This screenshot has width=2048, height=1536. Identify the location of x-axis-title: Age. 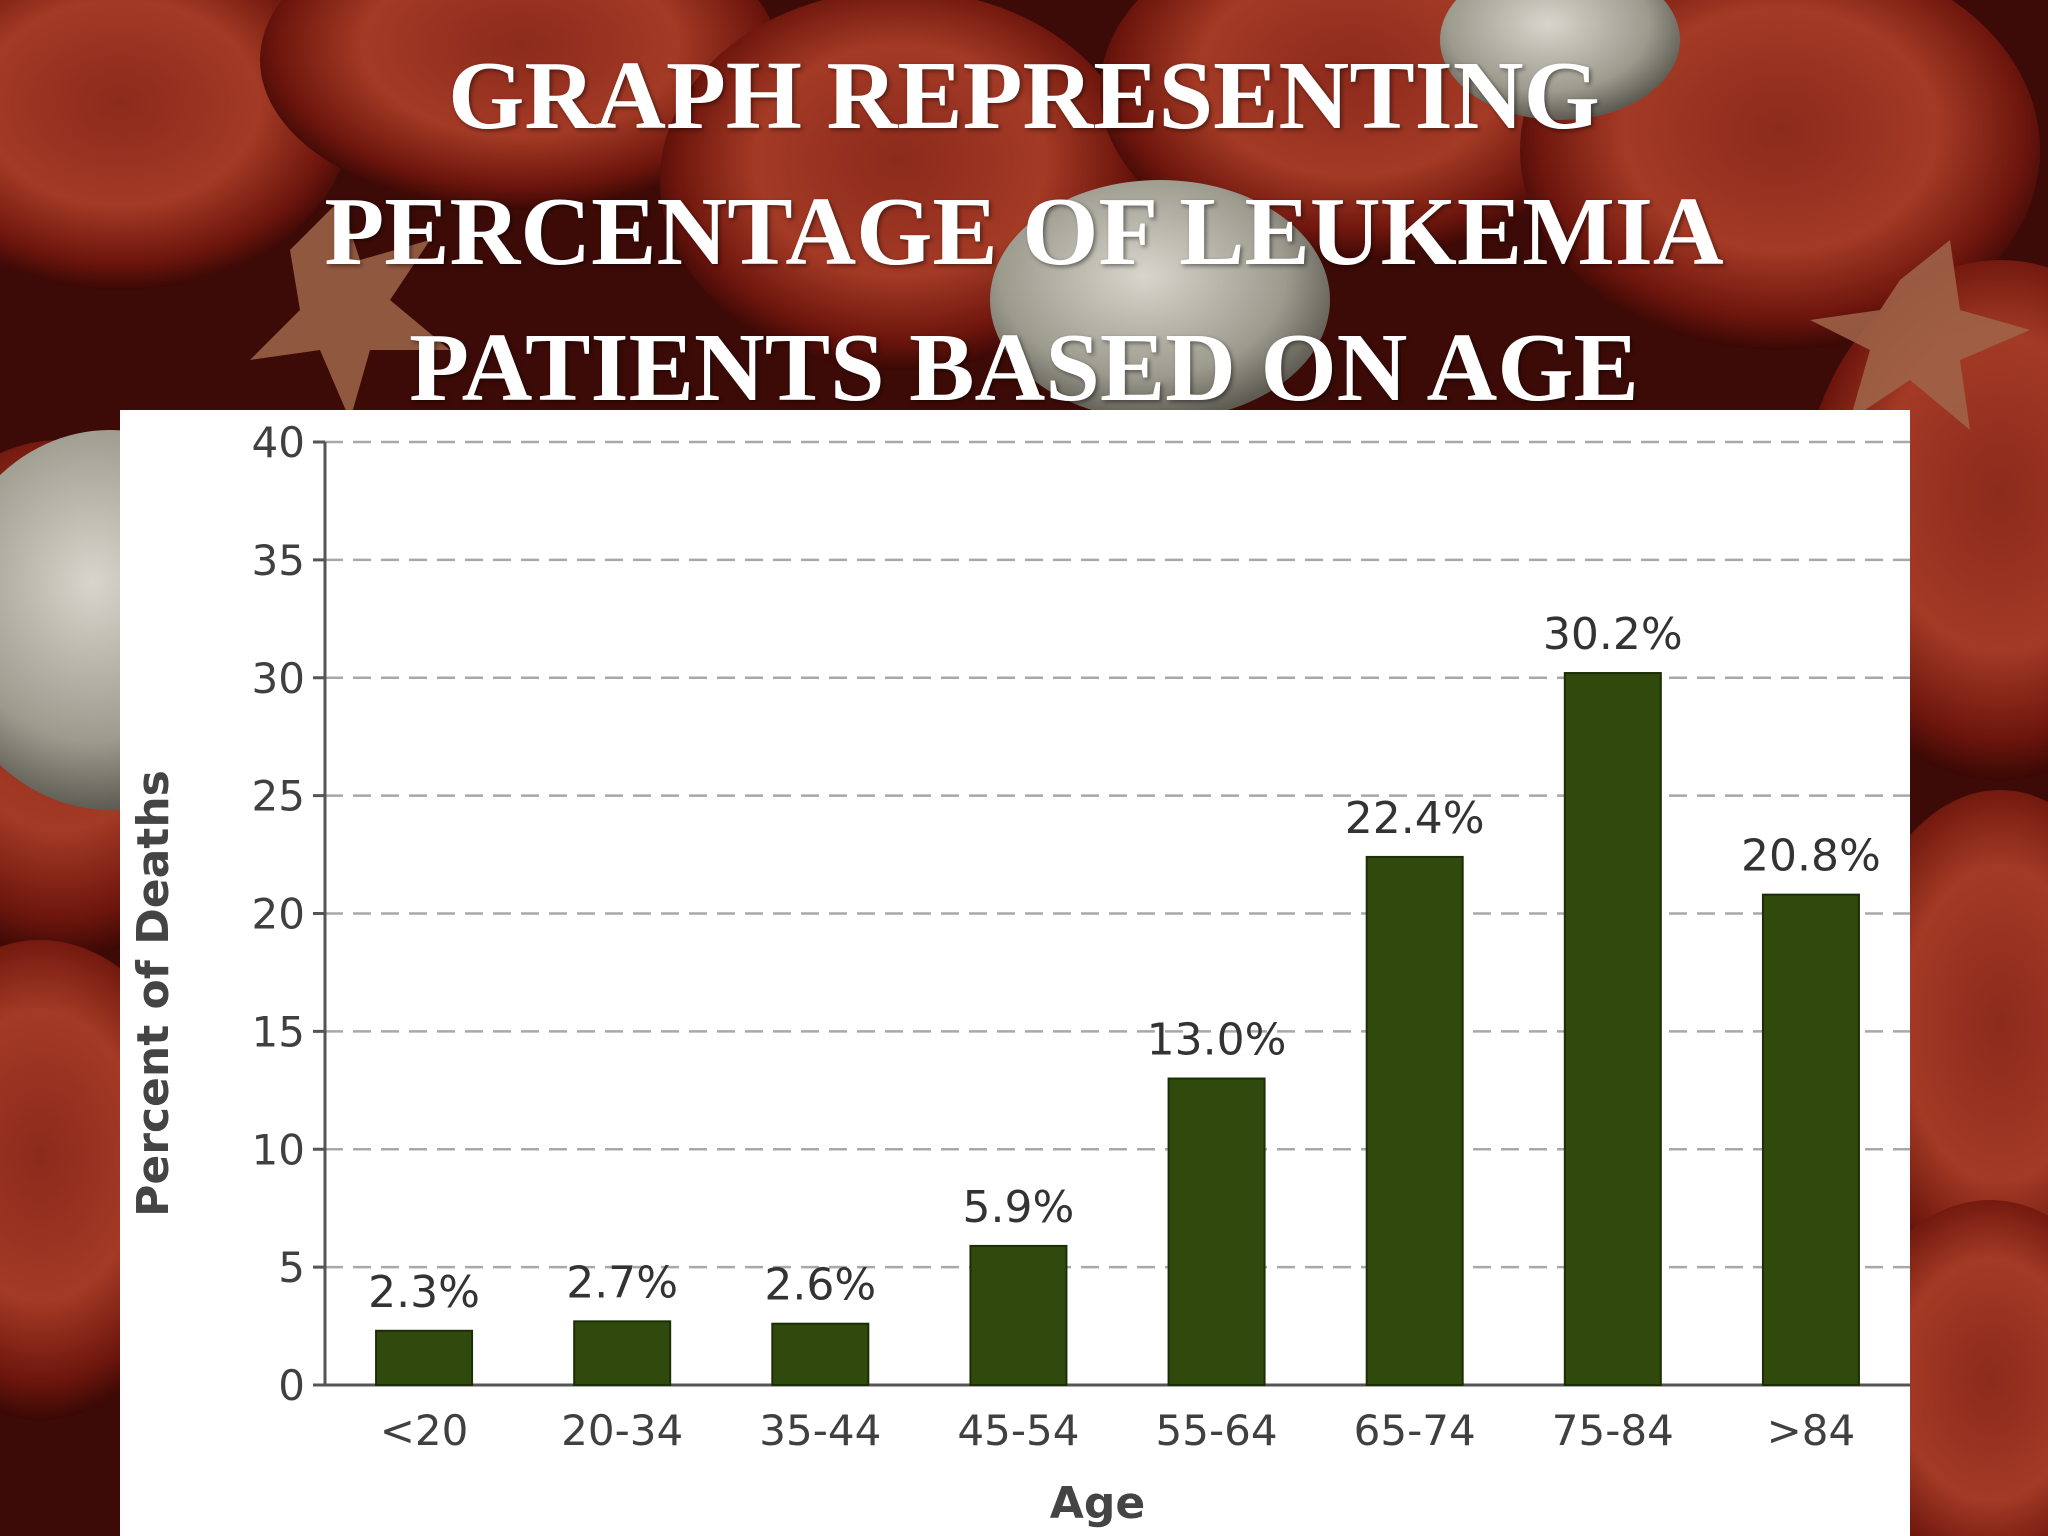
(1097, 1503).